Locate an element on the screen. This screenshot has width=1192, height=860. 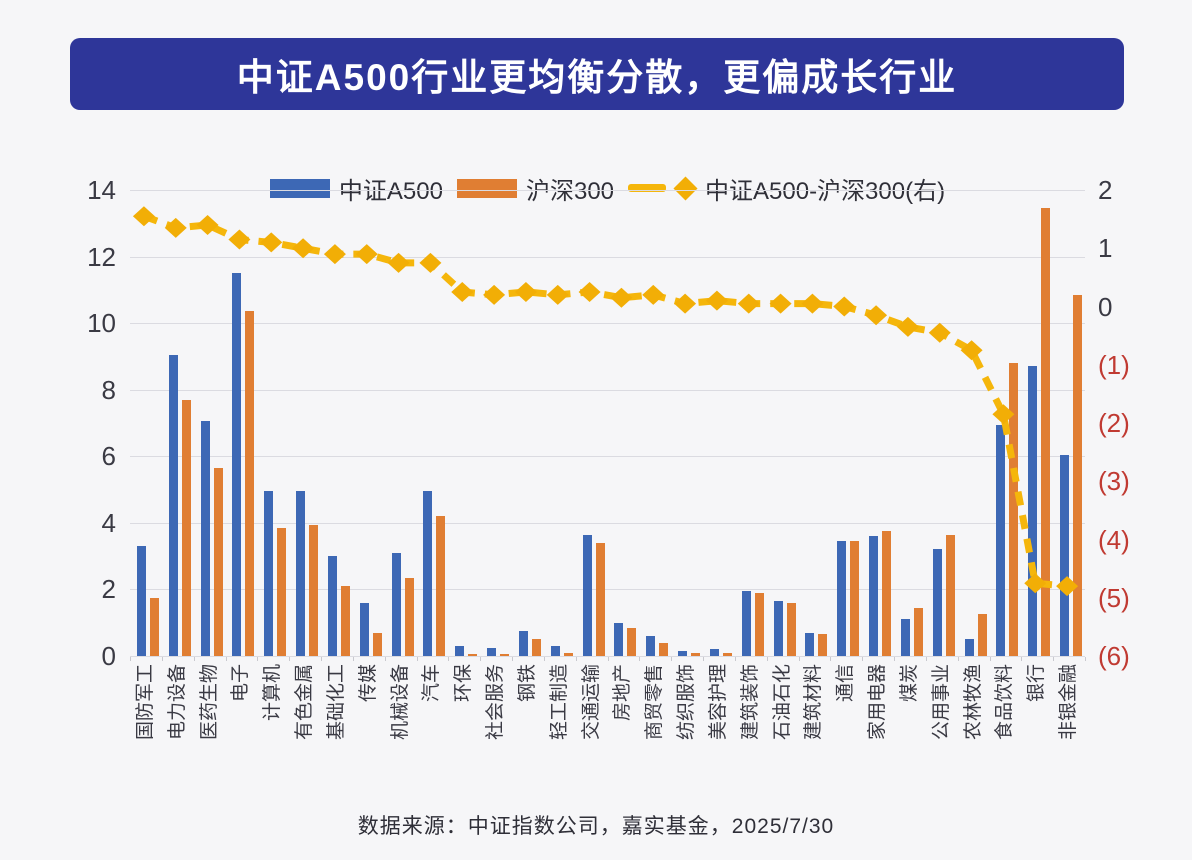
x-axis-label: 有色金属 is located at coordinates (305, 702).